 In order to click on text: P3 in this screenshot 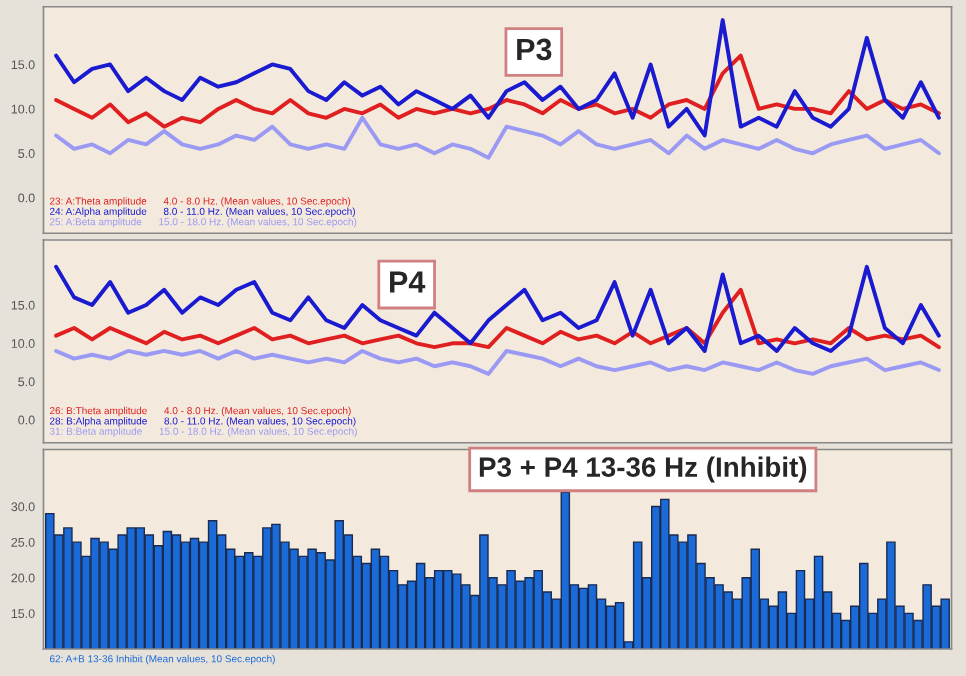, I will do `click(534, 49)`.